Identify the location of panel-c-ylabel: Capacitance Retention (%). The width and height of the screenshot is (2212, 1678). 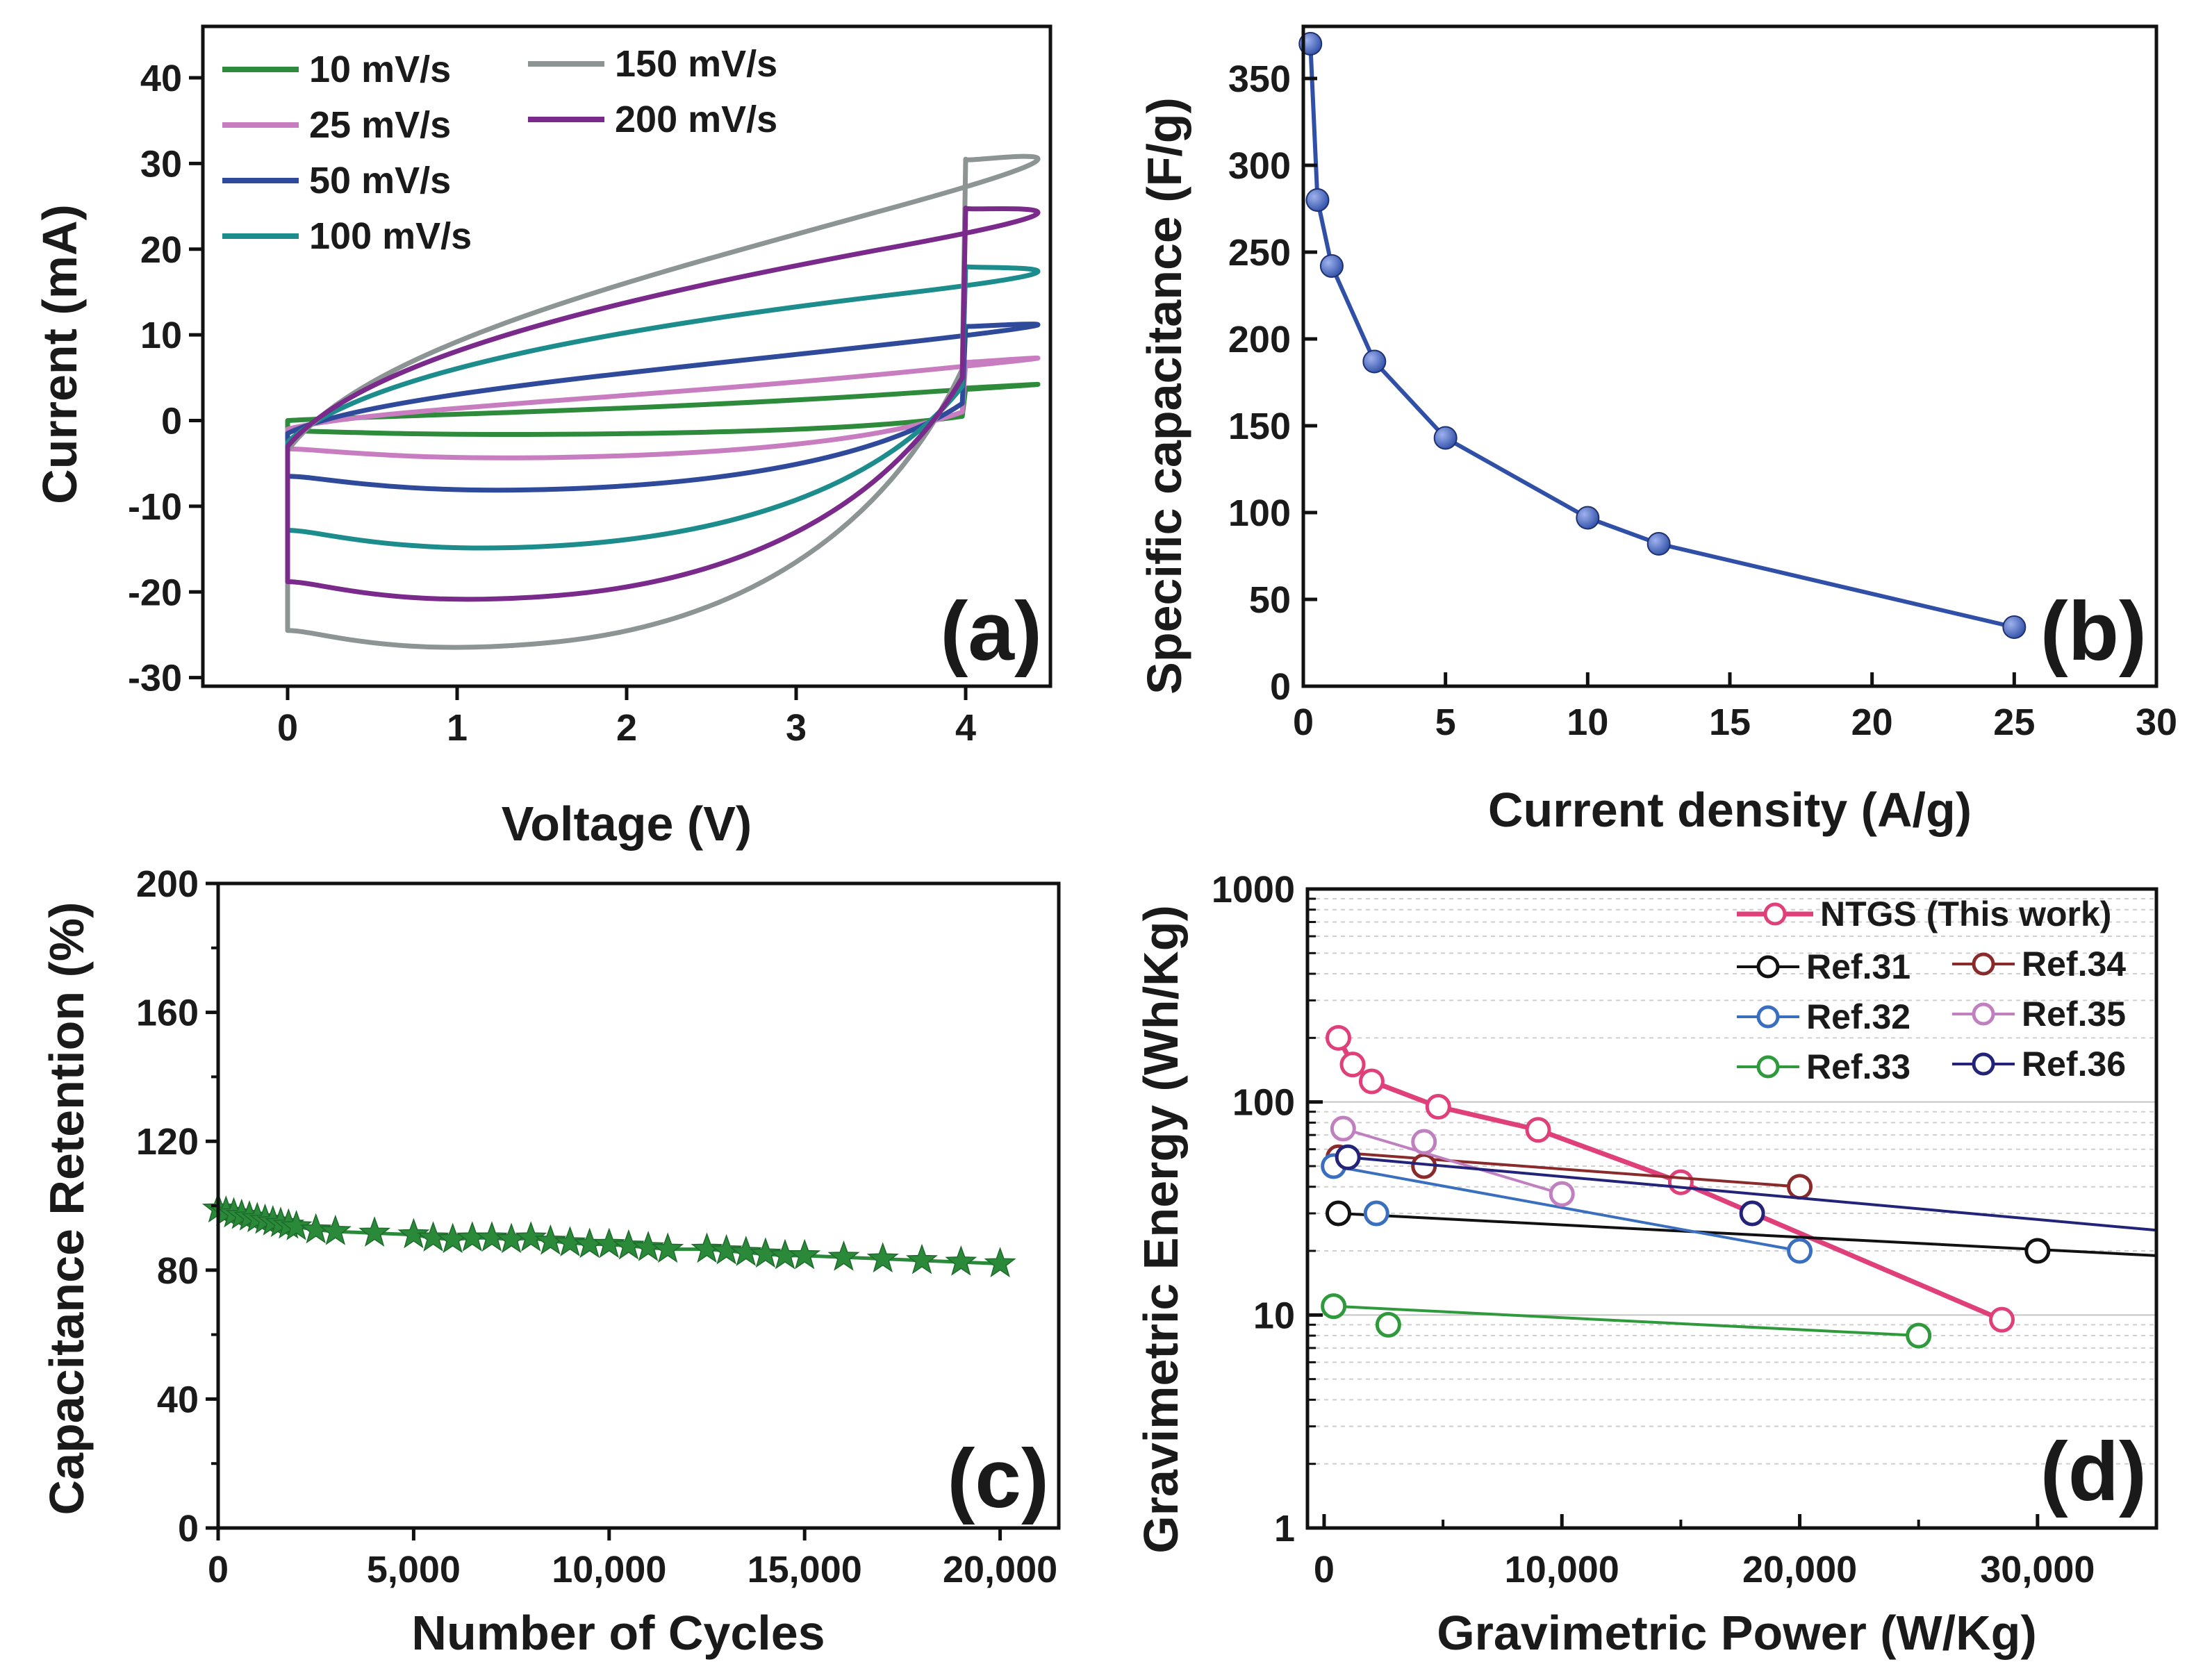
(67, 1208).